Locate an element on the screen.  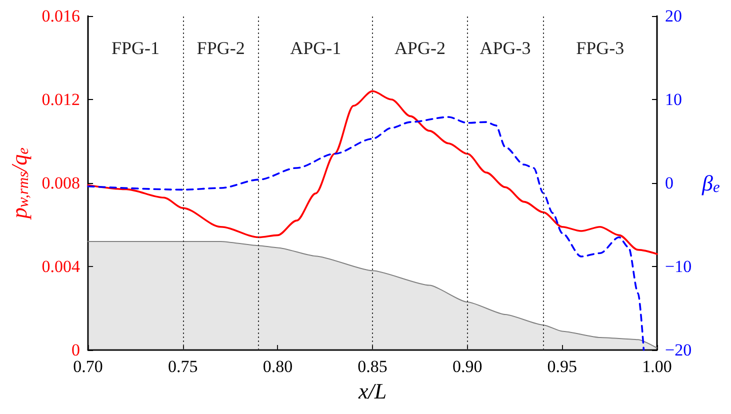
x-tick-label: 1.00 is located at coordinates (657, 366).